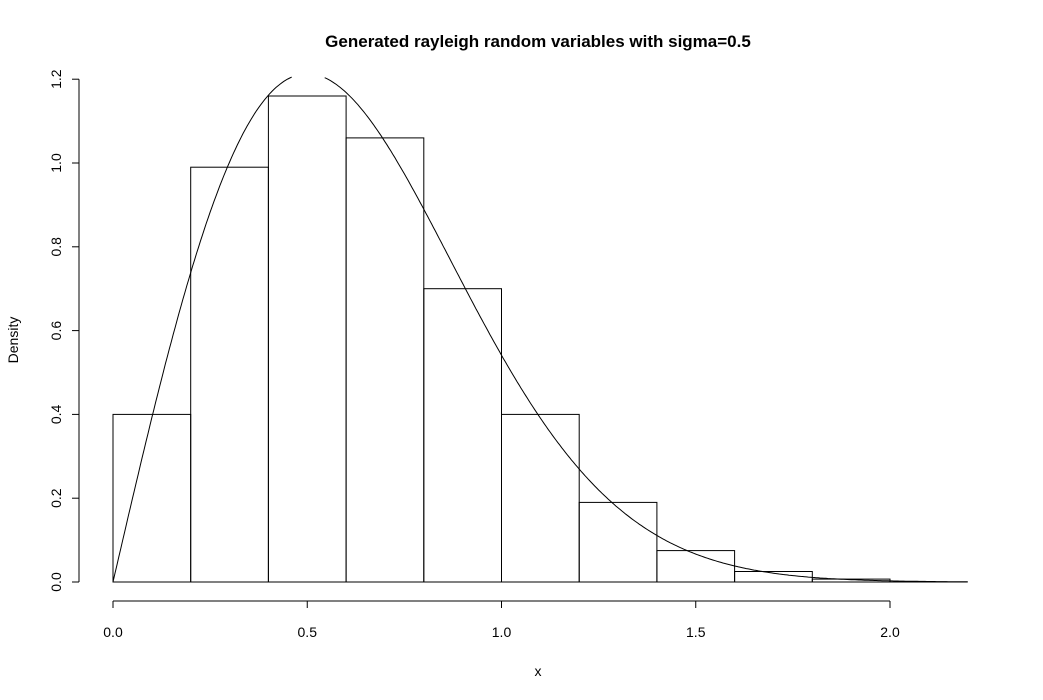  I want to click on y-axis: 0.0 0.2 0.4 0.6 0.8 1.0 1.2, so click(64, 330).